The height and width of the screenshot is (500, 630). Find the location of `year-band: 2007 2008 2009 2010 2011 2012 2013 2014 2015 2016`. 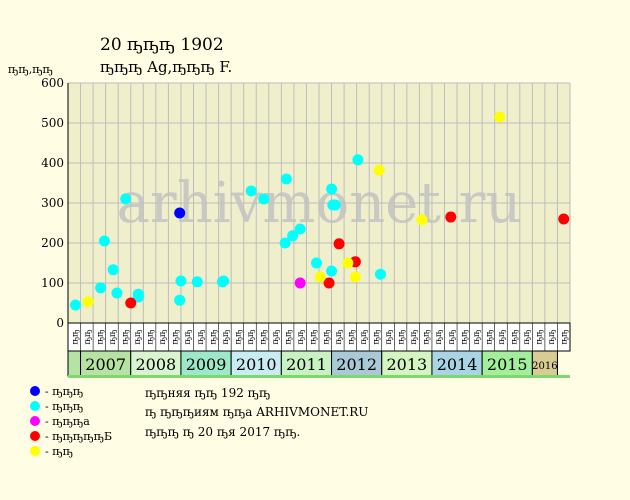

year-band: 2007 2008 2009 2010 2011 2012 2013 2014 2015 2016 is located at coordinates (318, 364).